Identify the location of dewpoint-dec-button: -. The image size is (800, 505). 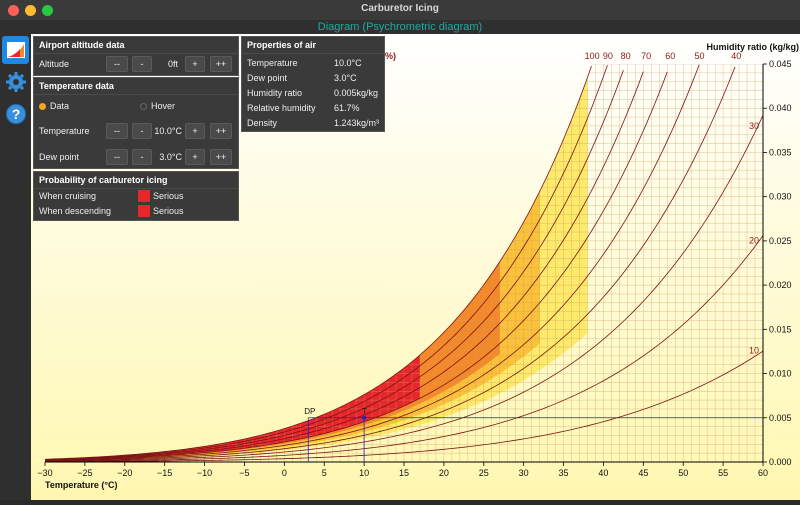
(142, 157).